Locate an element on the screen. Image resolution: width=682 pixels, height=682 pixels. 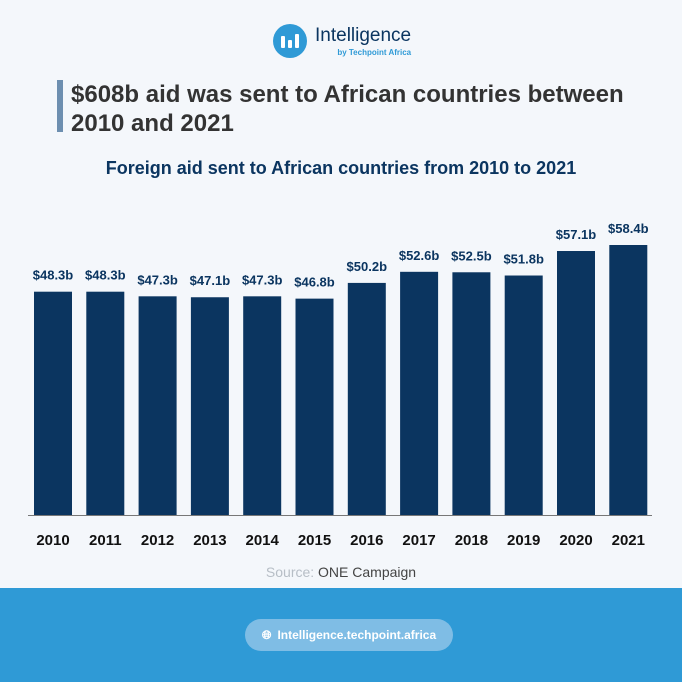
headline-accent-bar is located at coordinates (60, 106).